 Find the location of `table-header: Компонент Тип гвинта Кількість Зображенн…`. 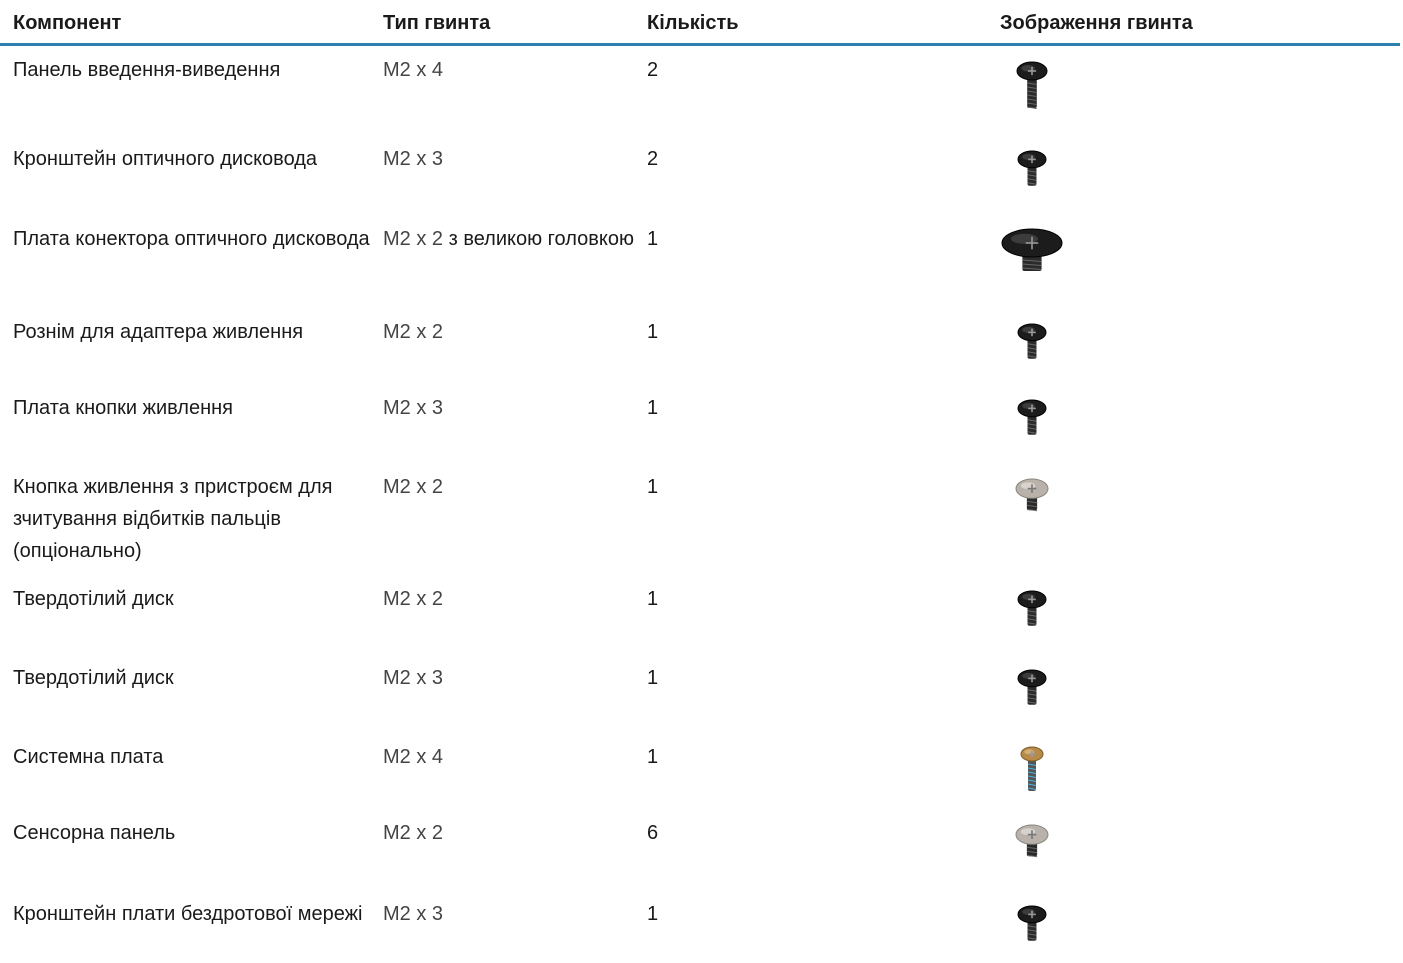

table-header: Компонент Тип гвинта Кількість Зображенн… is located at coordinates (700, 23).